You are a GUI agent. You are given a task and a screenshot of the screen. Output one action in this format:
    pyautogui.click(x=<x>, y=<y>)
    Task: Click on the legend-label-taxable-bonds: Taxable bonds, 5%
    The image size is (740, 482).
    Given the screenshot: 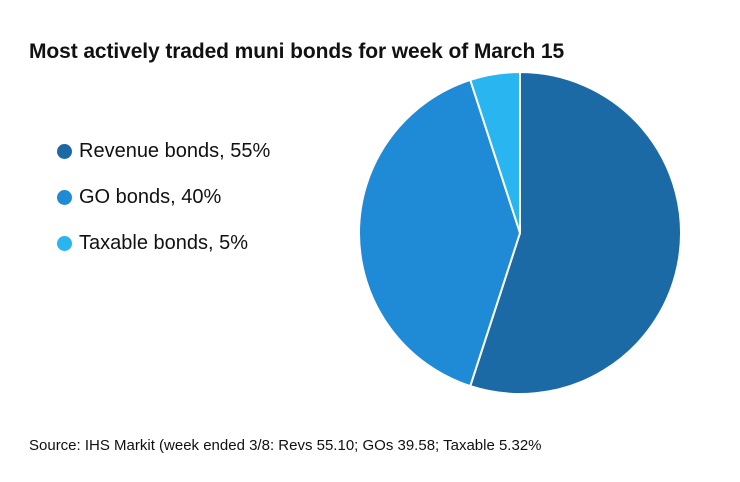 What is the action you would take?
    pyautogui.click(x=164, y=242)
    